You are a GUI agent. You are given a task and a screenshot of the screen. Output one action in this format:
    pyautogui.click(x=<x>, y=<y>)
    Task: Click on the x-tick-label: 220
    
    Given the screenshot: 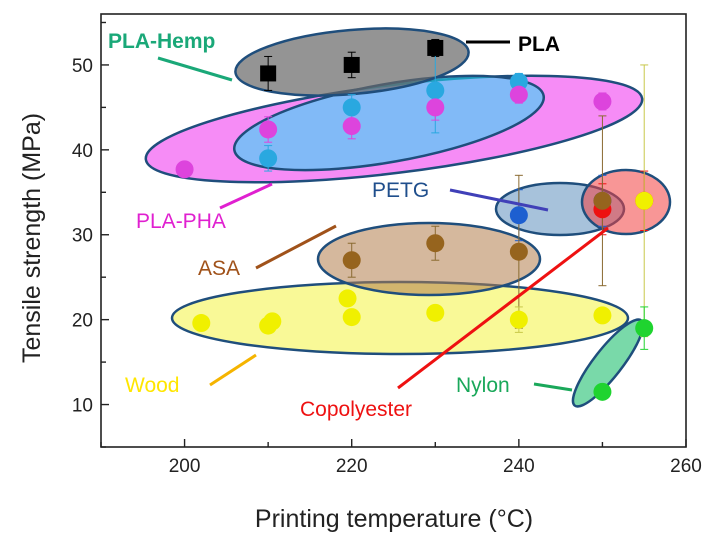 What is the action you would take?
    pyautogui.click(x=352, y=466)
    